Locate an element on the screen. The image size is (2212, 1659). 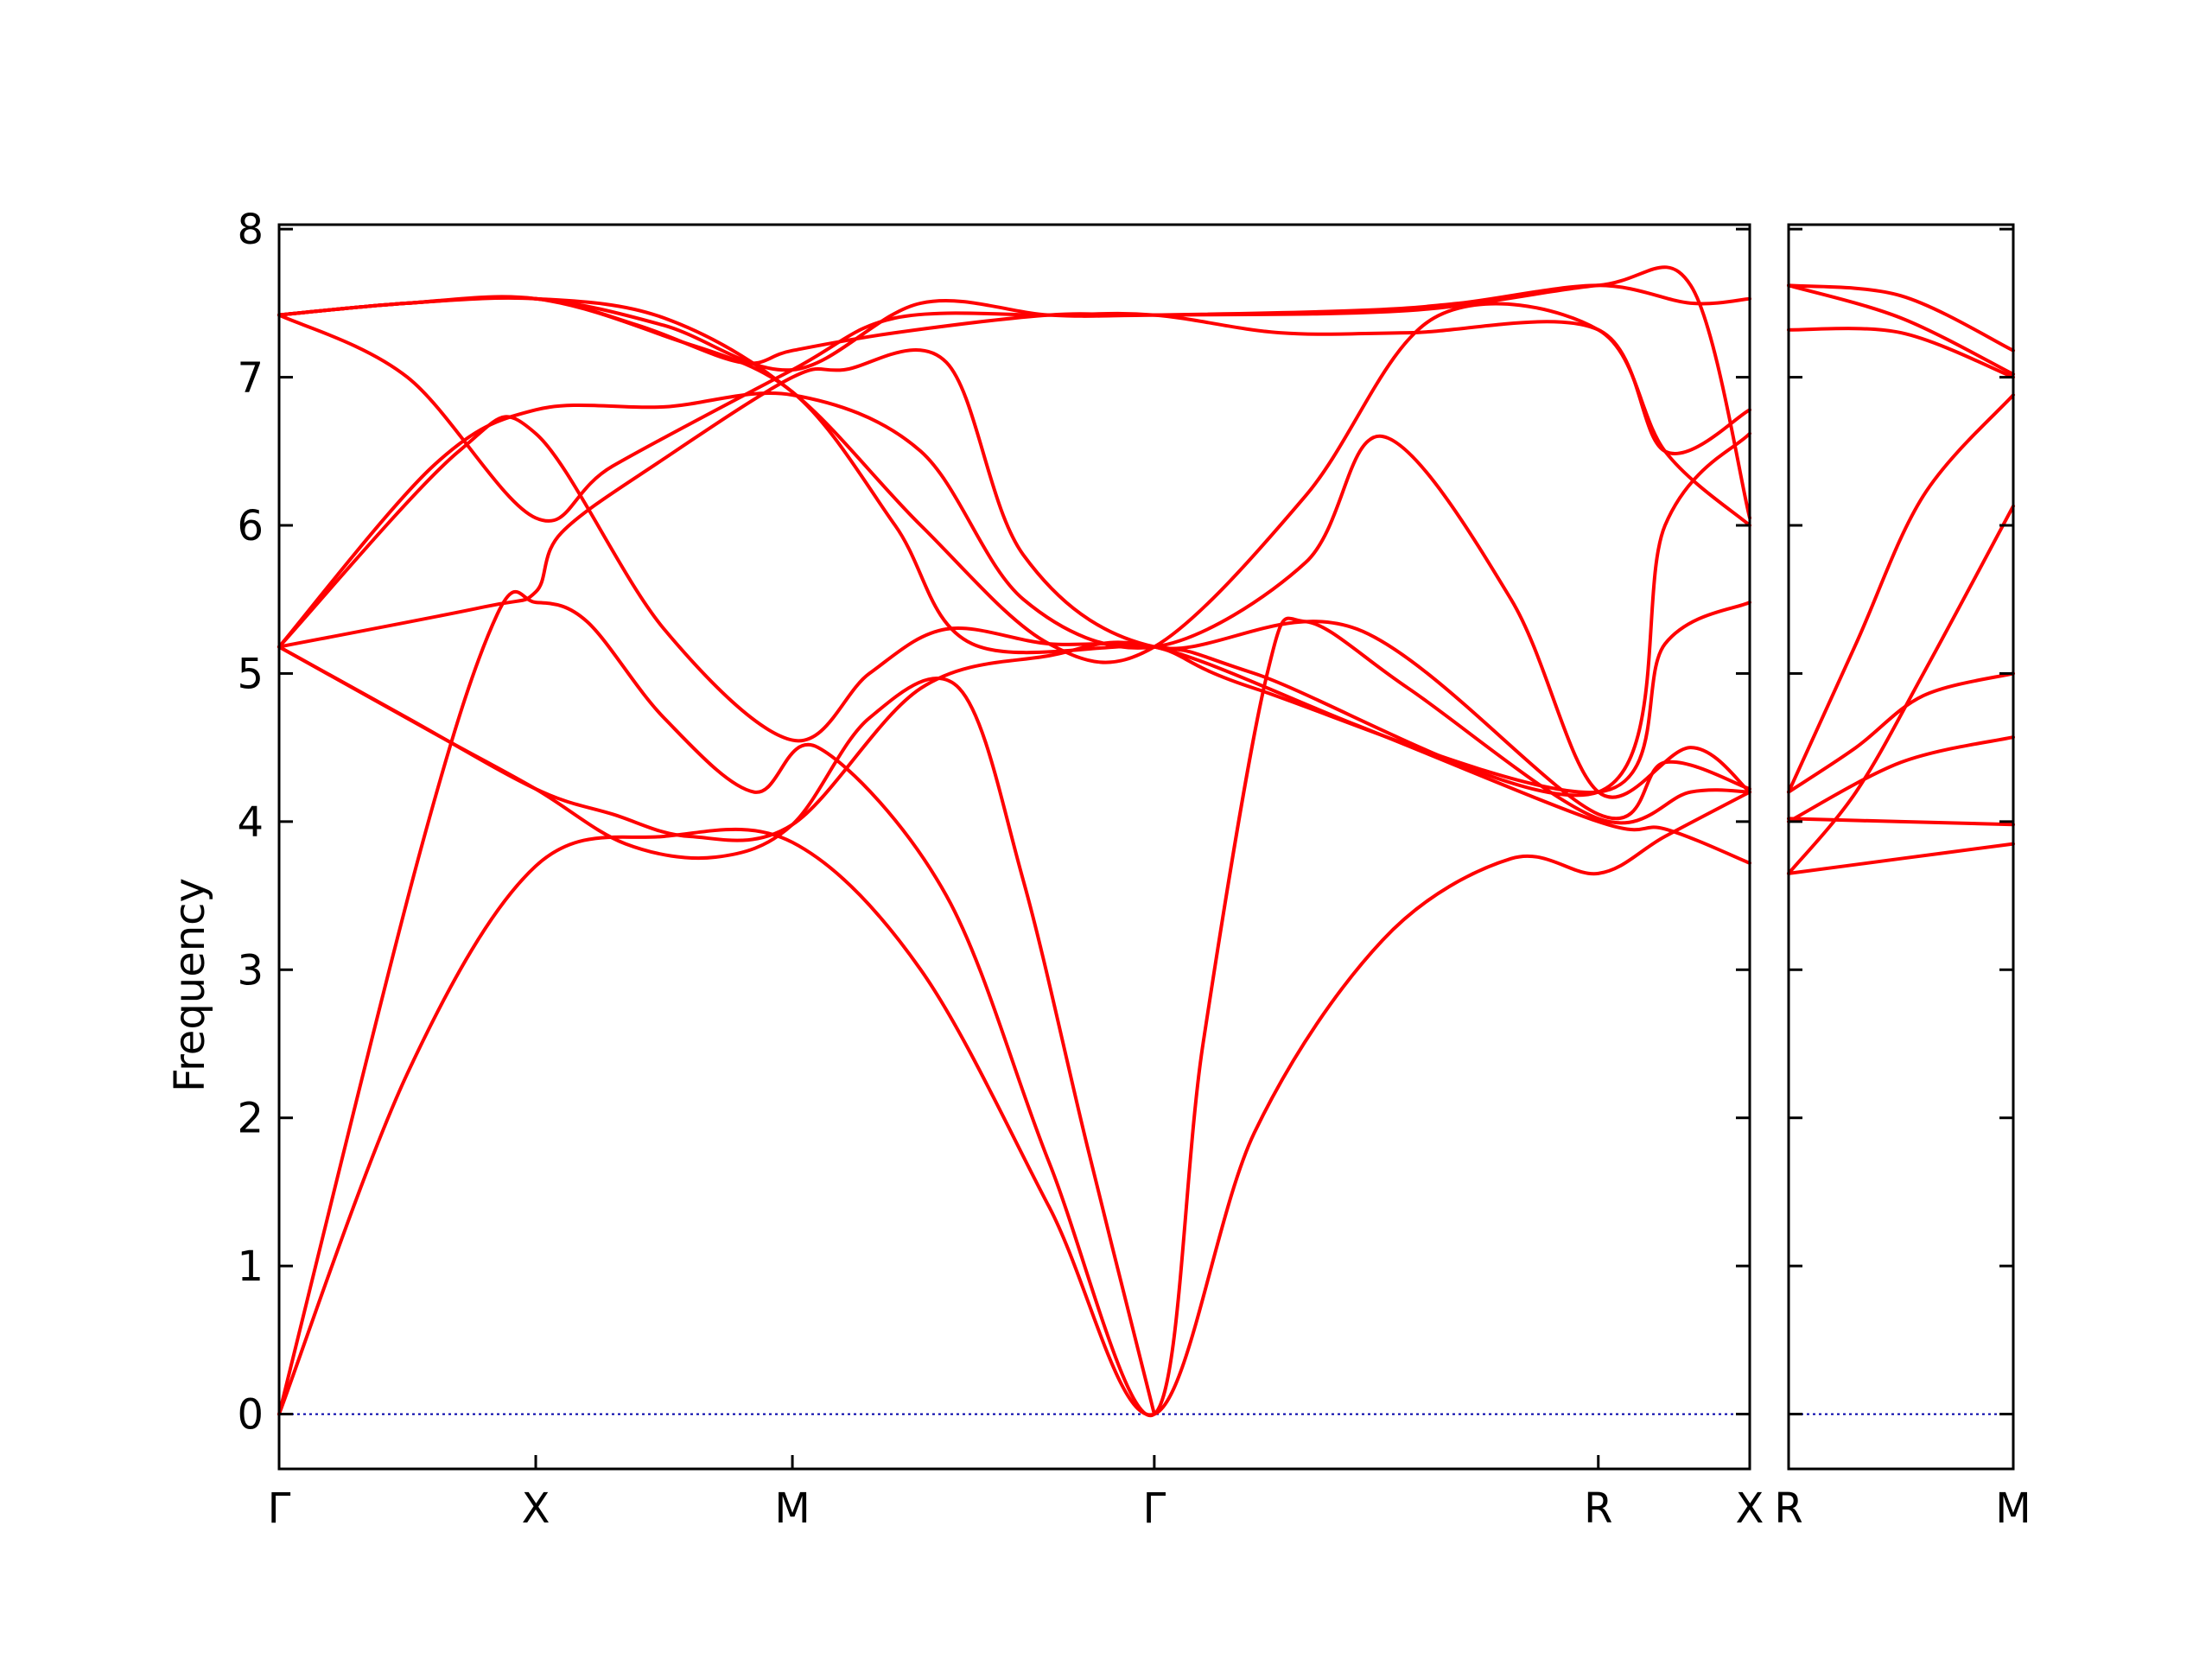
y-tick-label: 5 is located at coordinates (250, 674).